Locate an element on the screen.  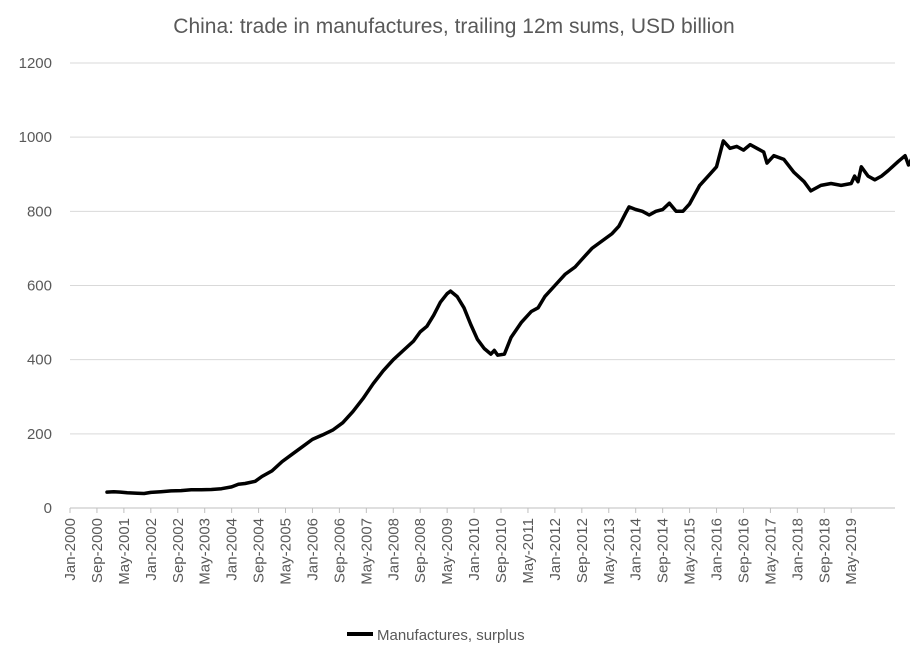
x-tick-label: May-2017 is located at coordinates (770, 551).